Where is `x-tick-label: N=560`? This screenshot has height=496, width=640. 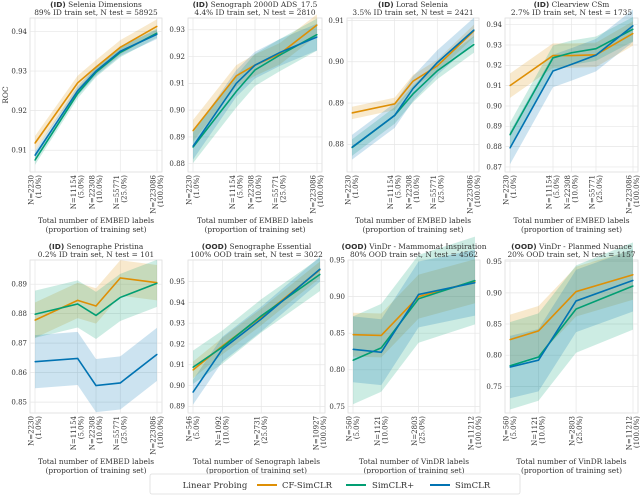
x-tick-label: N=560 is located at coordinates (350, 428).